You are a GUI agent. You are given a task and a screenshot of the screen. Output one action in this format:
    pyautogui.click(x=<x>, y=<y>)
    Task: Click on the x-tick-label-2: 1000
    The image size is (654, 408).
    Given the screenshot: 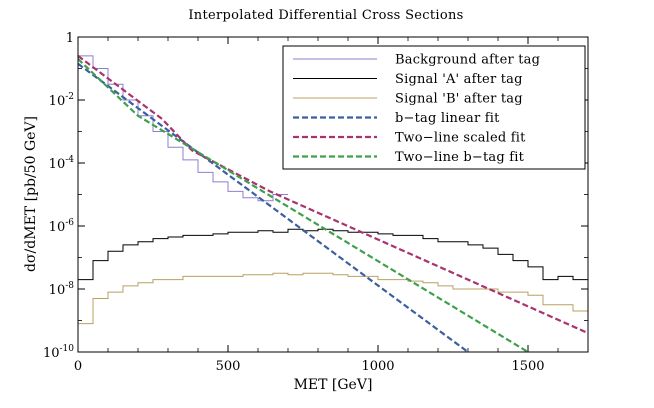 What is the action you would take?
    pyautogui.click(x=377, y=366)
    